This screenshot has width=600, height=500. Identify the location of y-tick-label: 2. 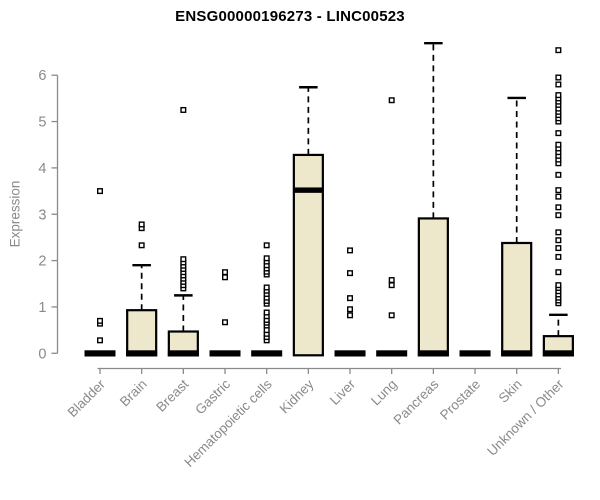
(42, 262).